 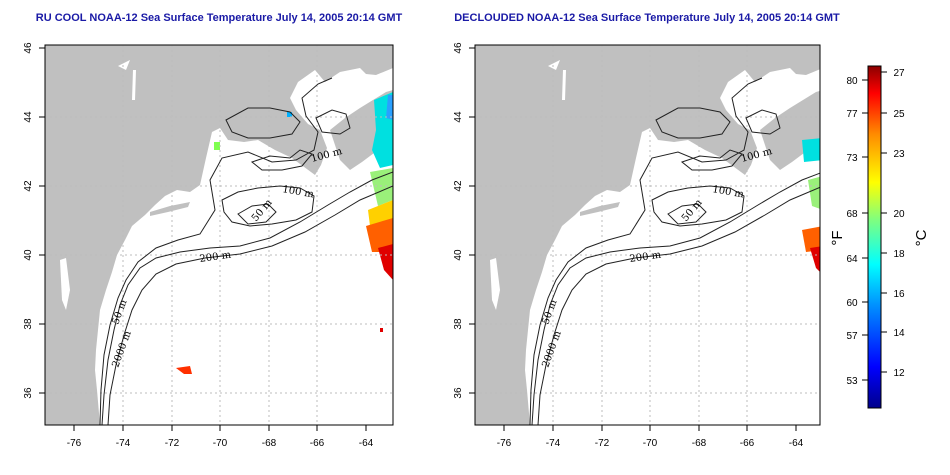 I want to click on colorbar-c-ticks, so click(x=884, y=222).